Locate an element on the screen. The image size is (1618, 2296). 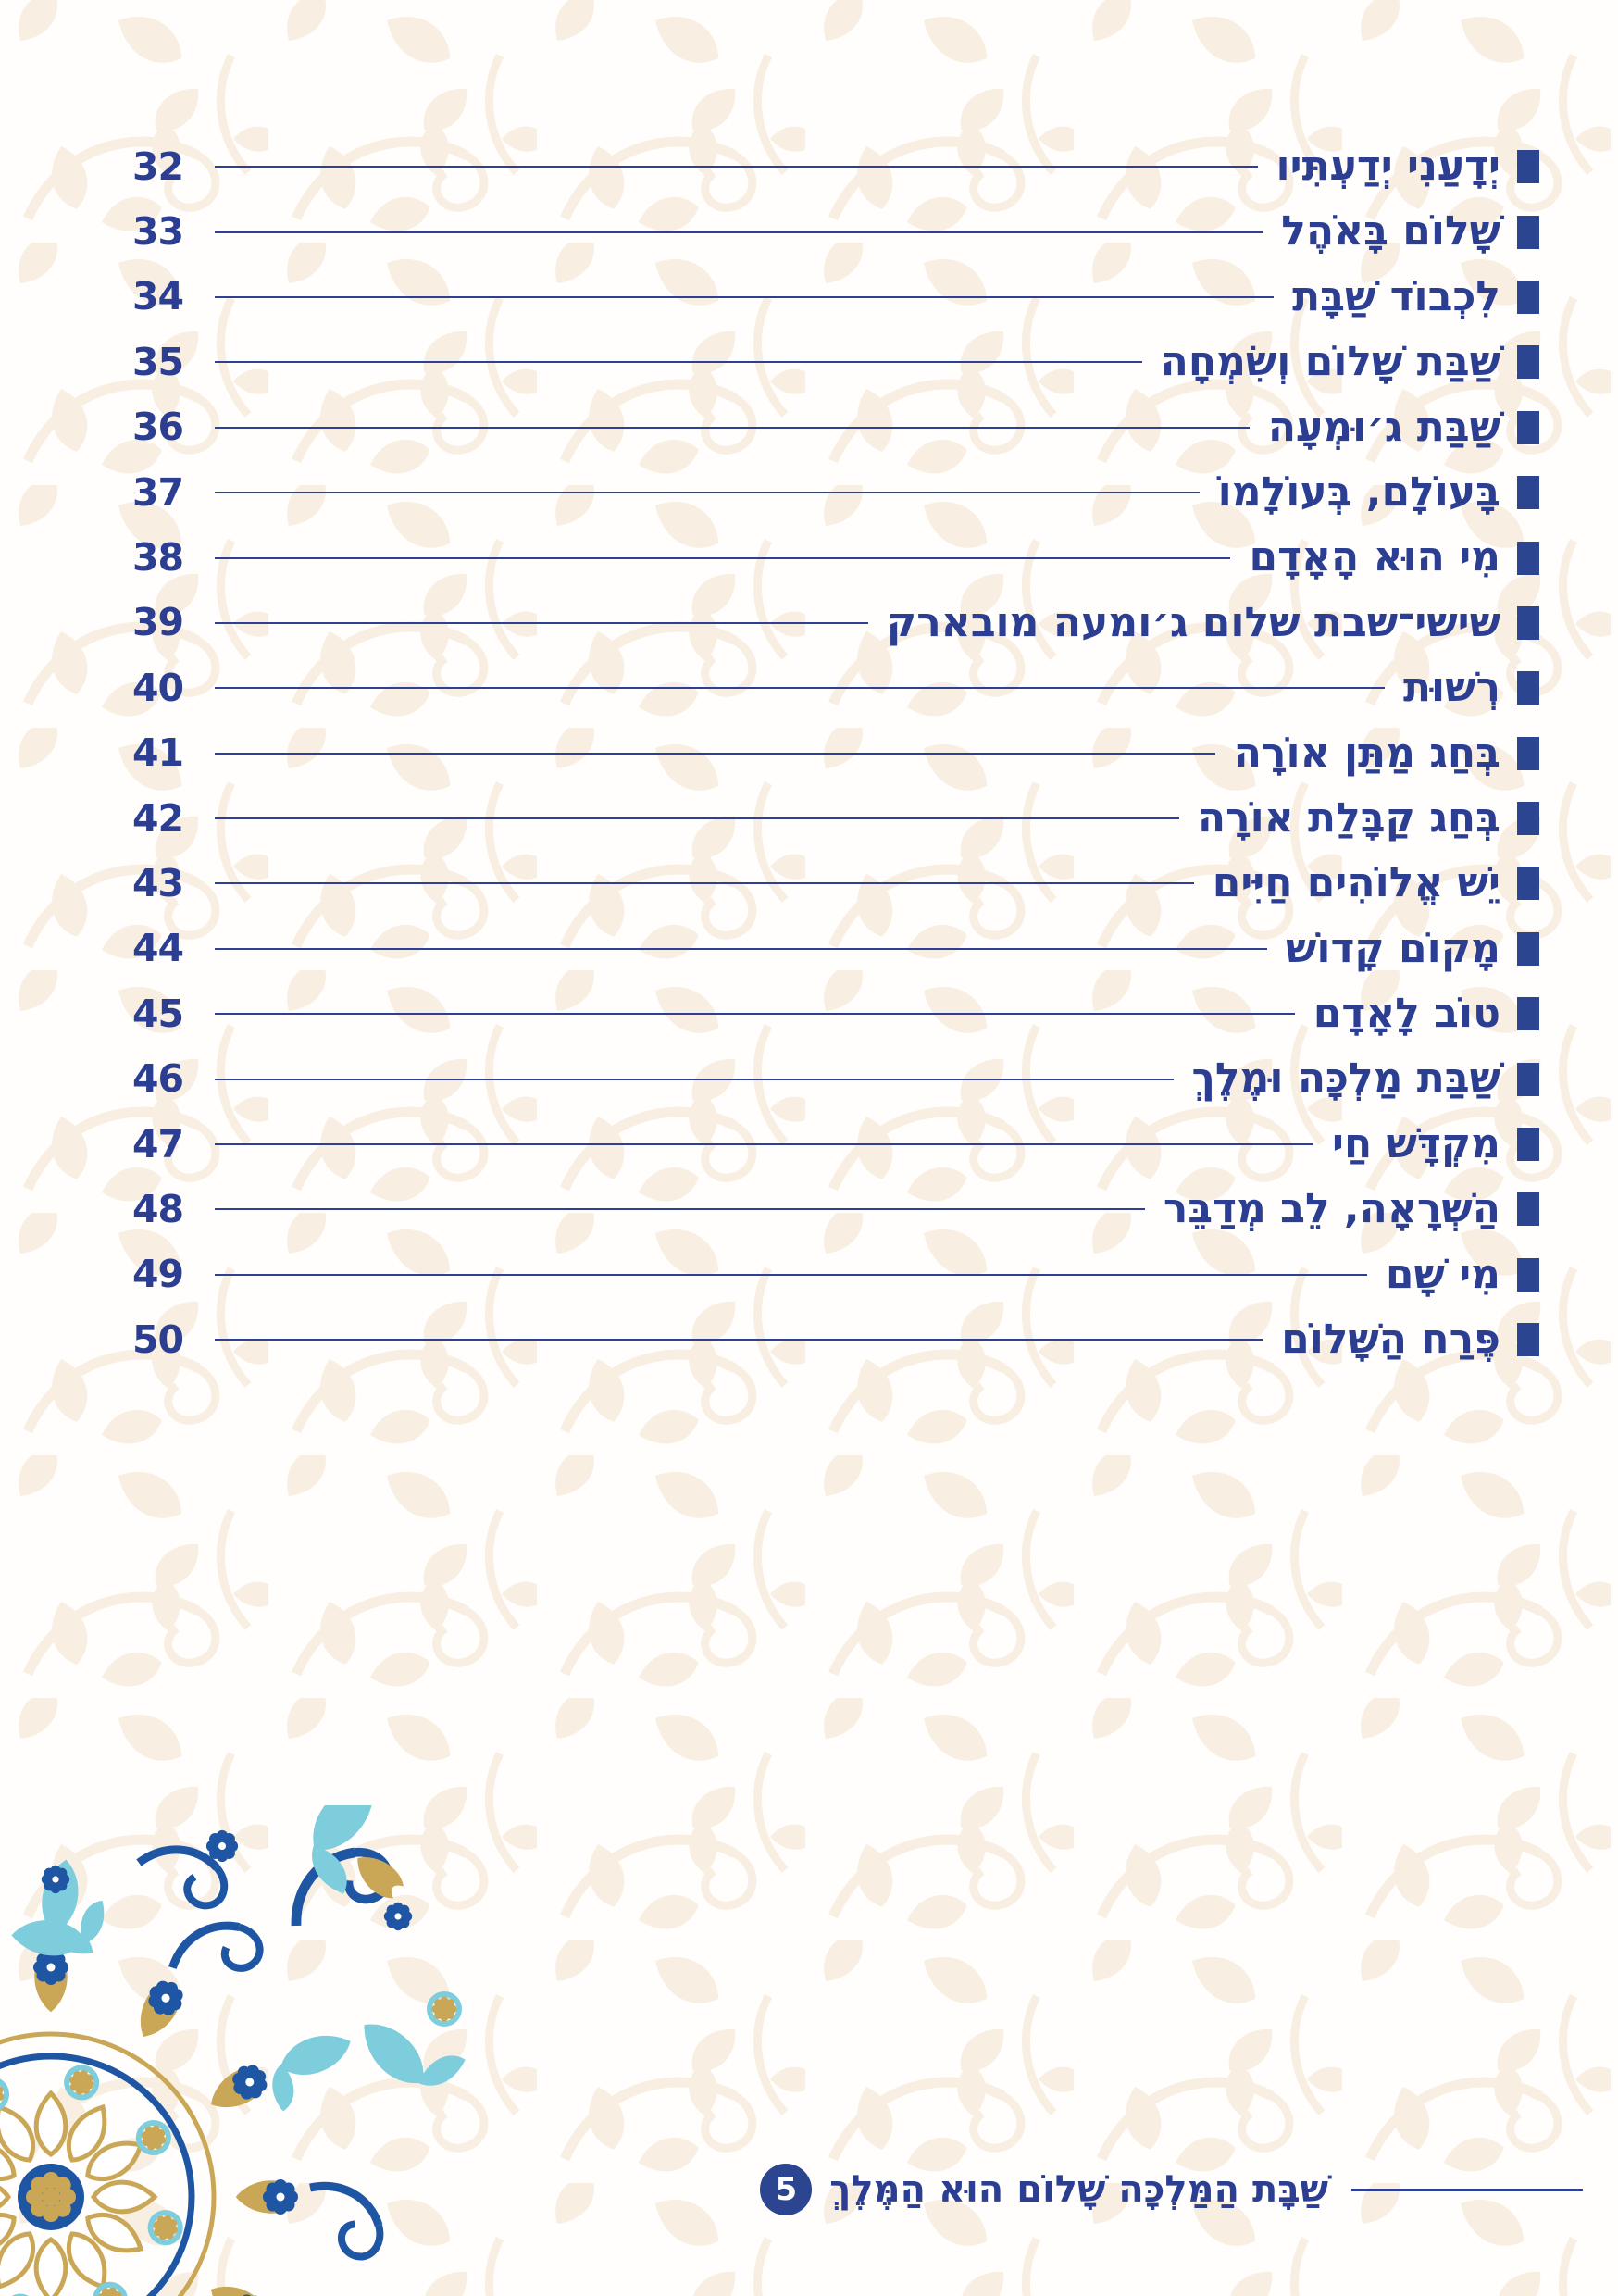
toc-entry-title: הַשְׁרָאָה, לֵב מְדַבֵּר is located at coordinates (1331, 1209).